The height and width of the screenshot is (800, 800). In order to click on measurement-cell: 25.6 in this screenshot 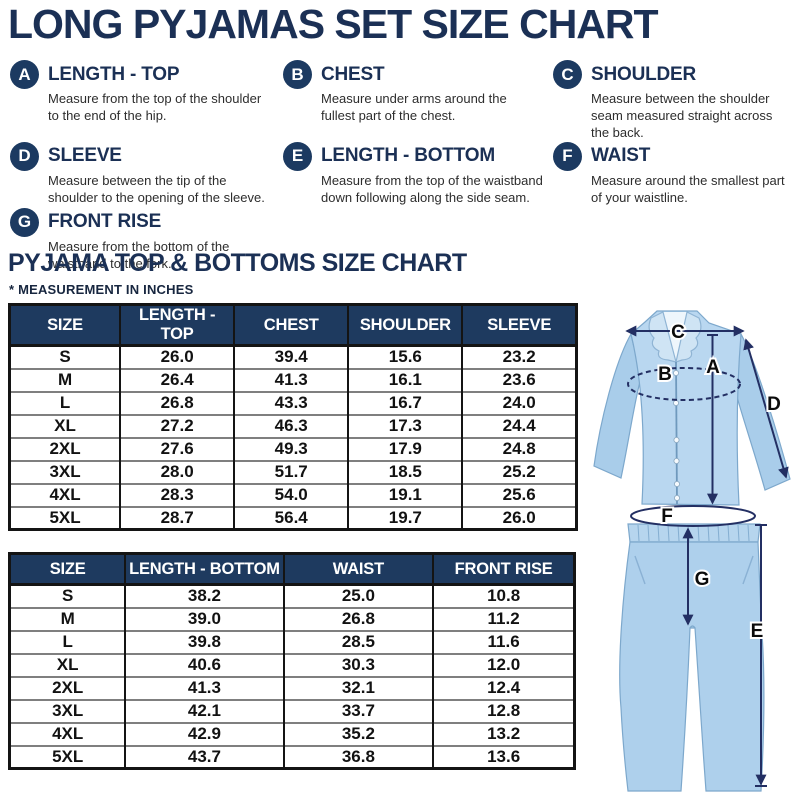, I will do `click(519, 494)`.